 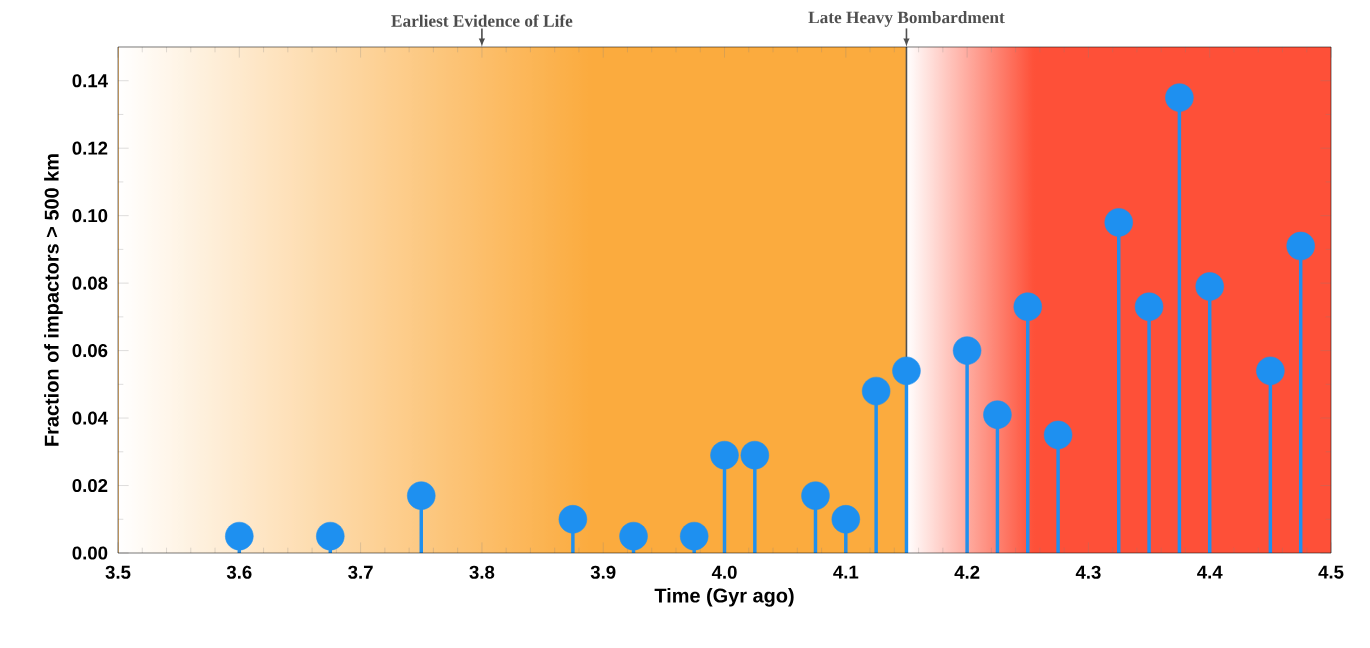 What do you see at coordinates (1210, 572) in the screenshot?
I see `x-tick-label: 4.4` at bounding box center [1210, 572].